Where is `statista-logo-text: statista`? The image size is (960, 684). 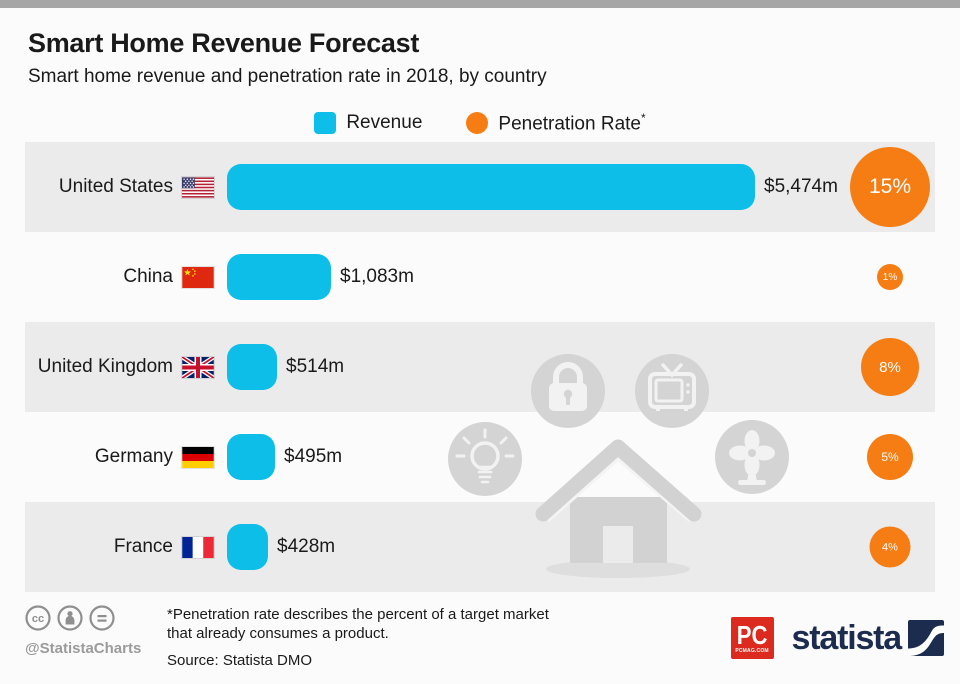
statista-logo-text: statista is located at coordinates (847, 638).